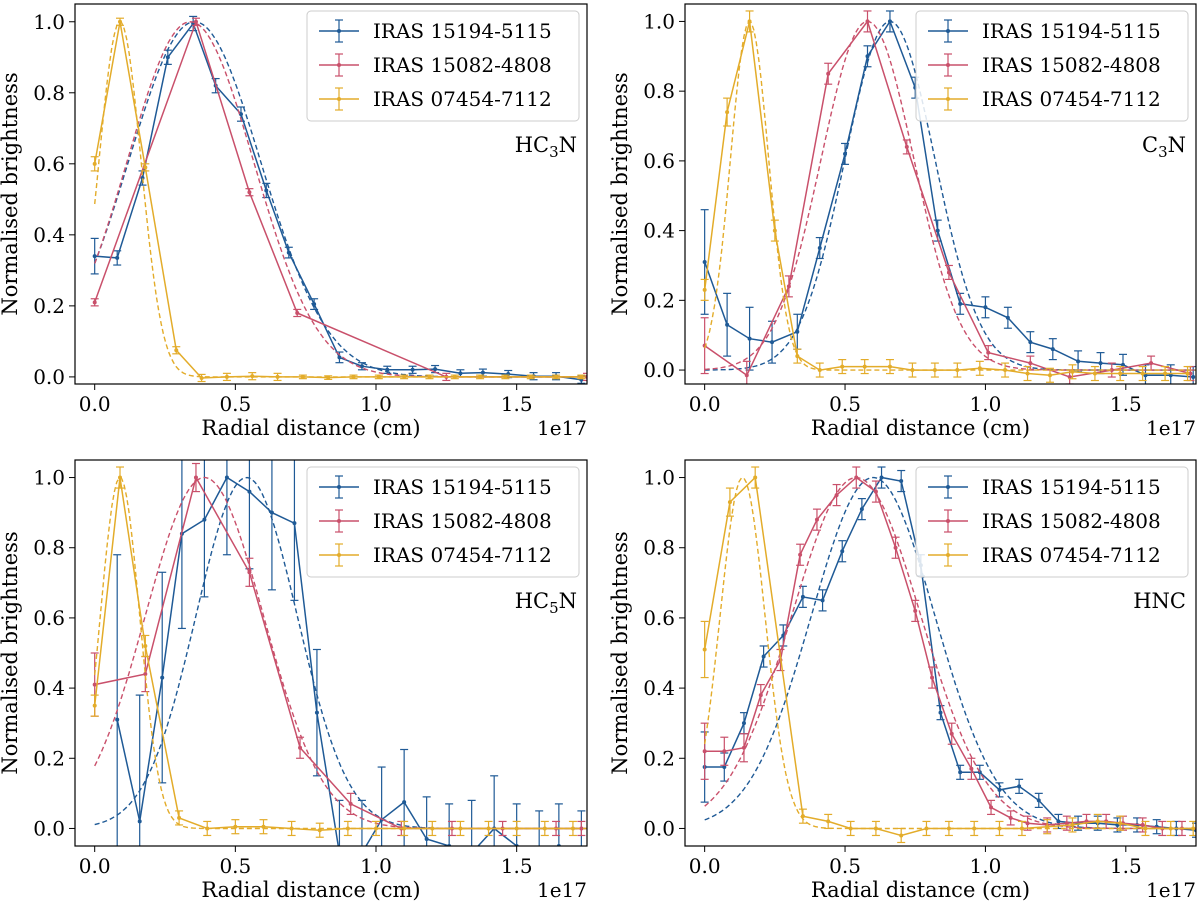 Image resolution: width=1200 pixels, height=906 pixels. What do you see at coordinates (659, 91) in the screenshot?
I see `y-tick-label: 0.8` at bounding box center [659, 91].